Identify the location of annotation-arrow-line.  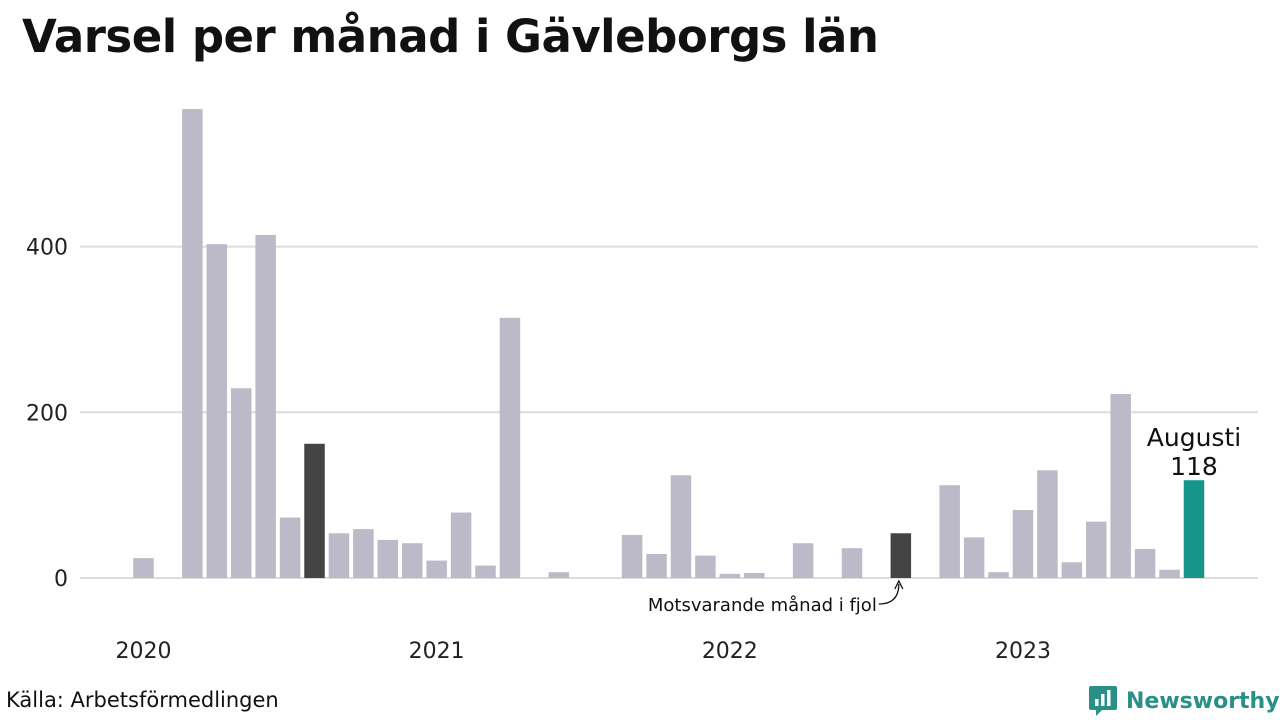
(889, 594).